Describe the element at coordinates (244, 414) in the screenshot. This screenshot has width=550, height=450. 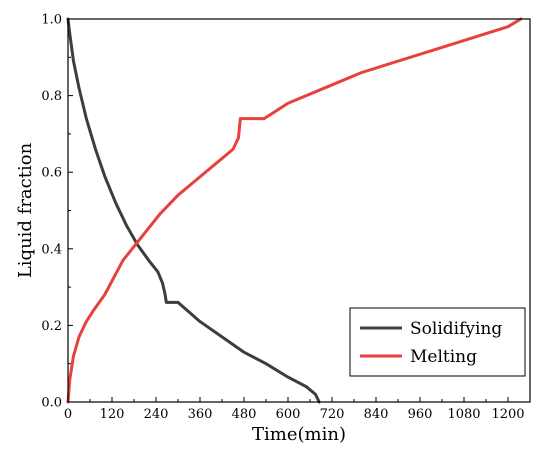
I see `x-tick-label: 480` at that location.